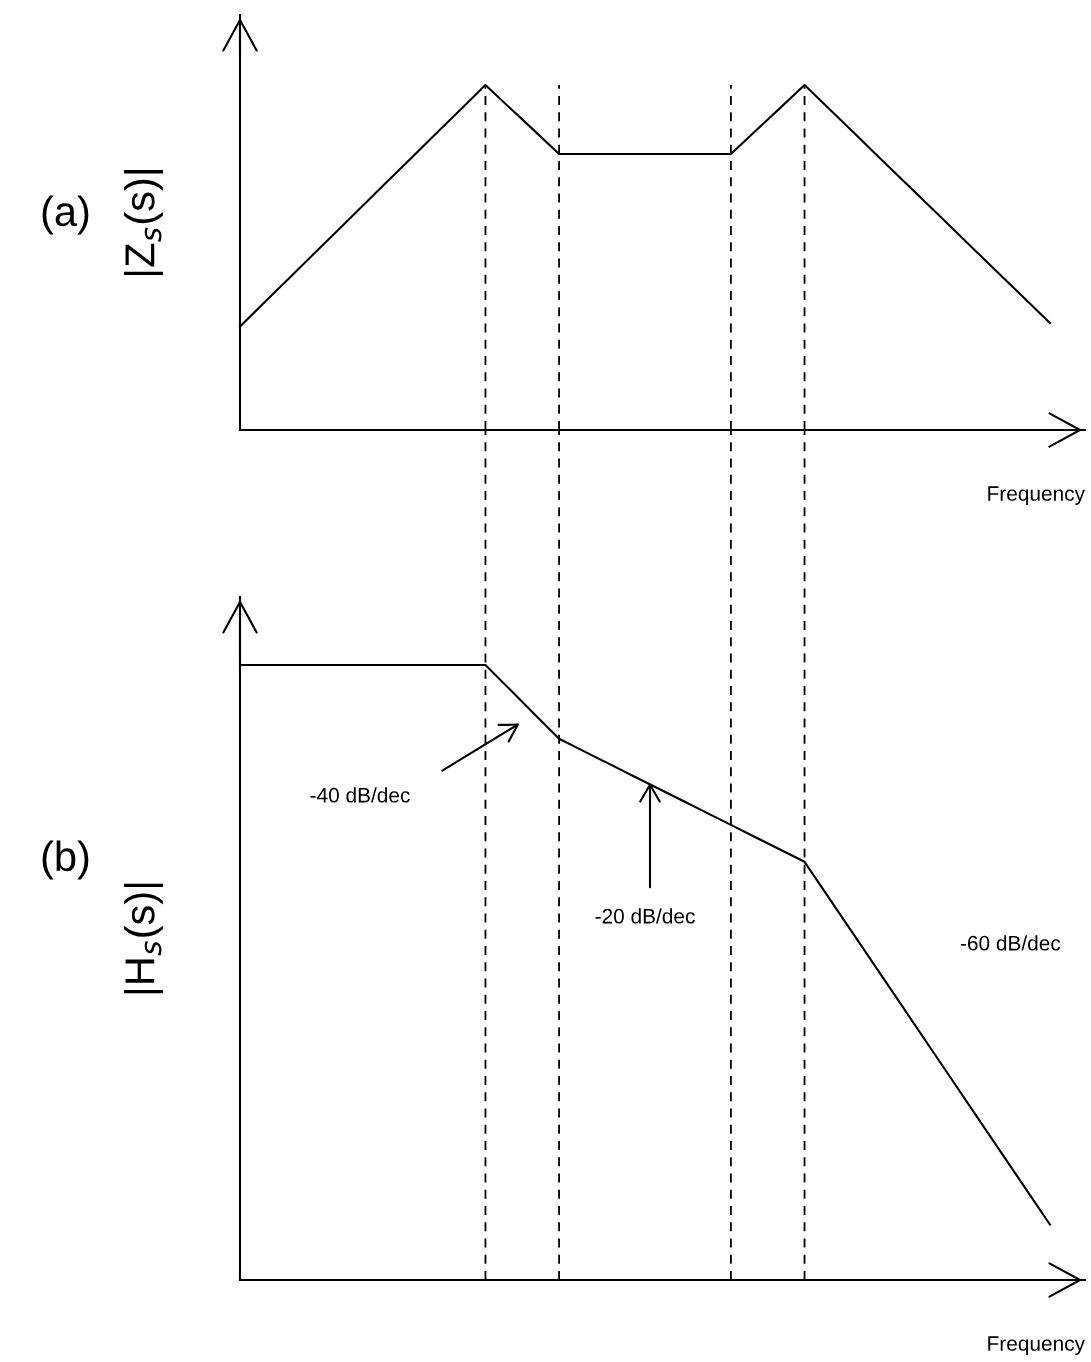 The width and height of the screenshot is (1091, 1362). I want to click on y-axis-title: |H$_{s}$(s)|, so click(144, 938).